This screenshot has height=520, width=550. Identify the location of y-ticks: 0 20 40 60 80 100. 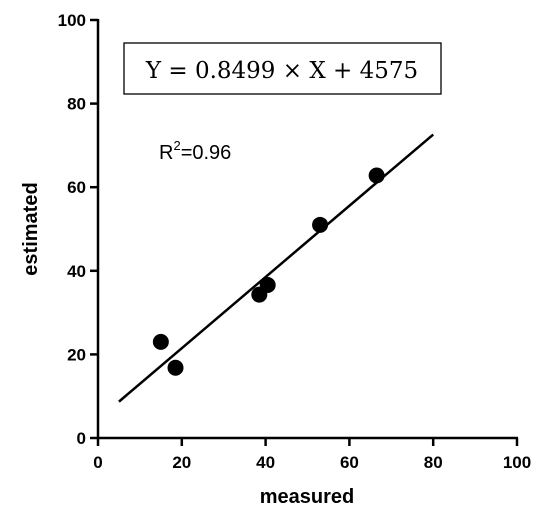
(78, 229).